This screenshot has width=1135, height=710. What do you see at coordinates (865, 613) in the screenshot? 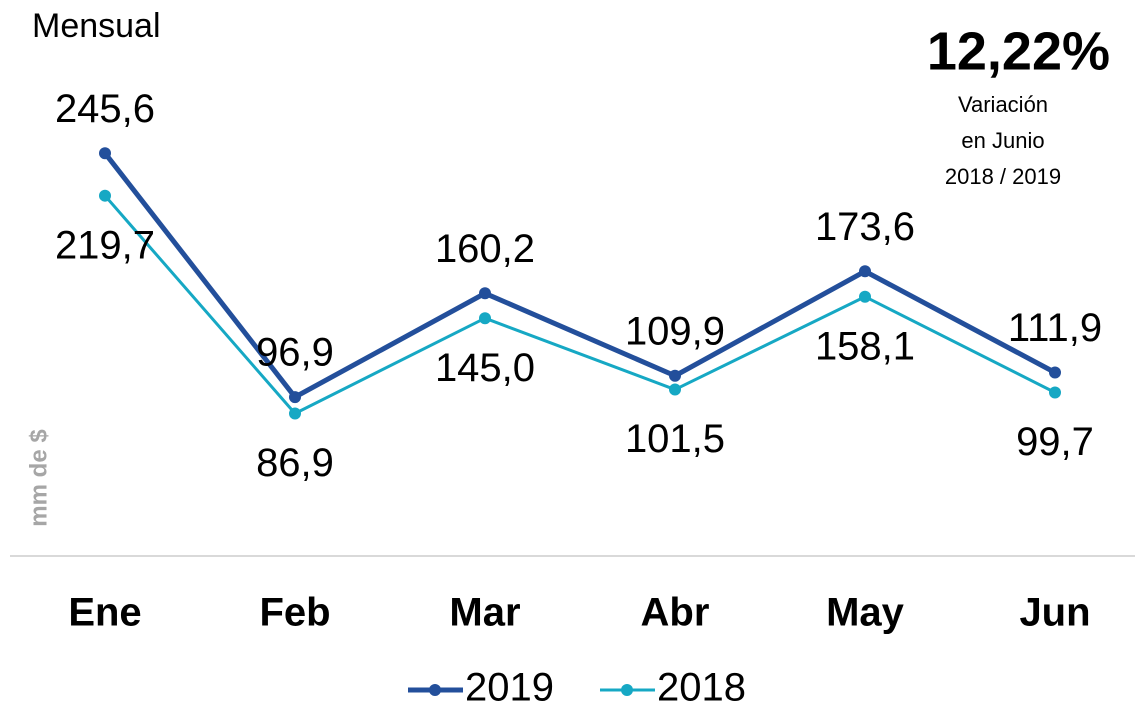
I see `x-tick-label: May` at bounding box center [865, 613].